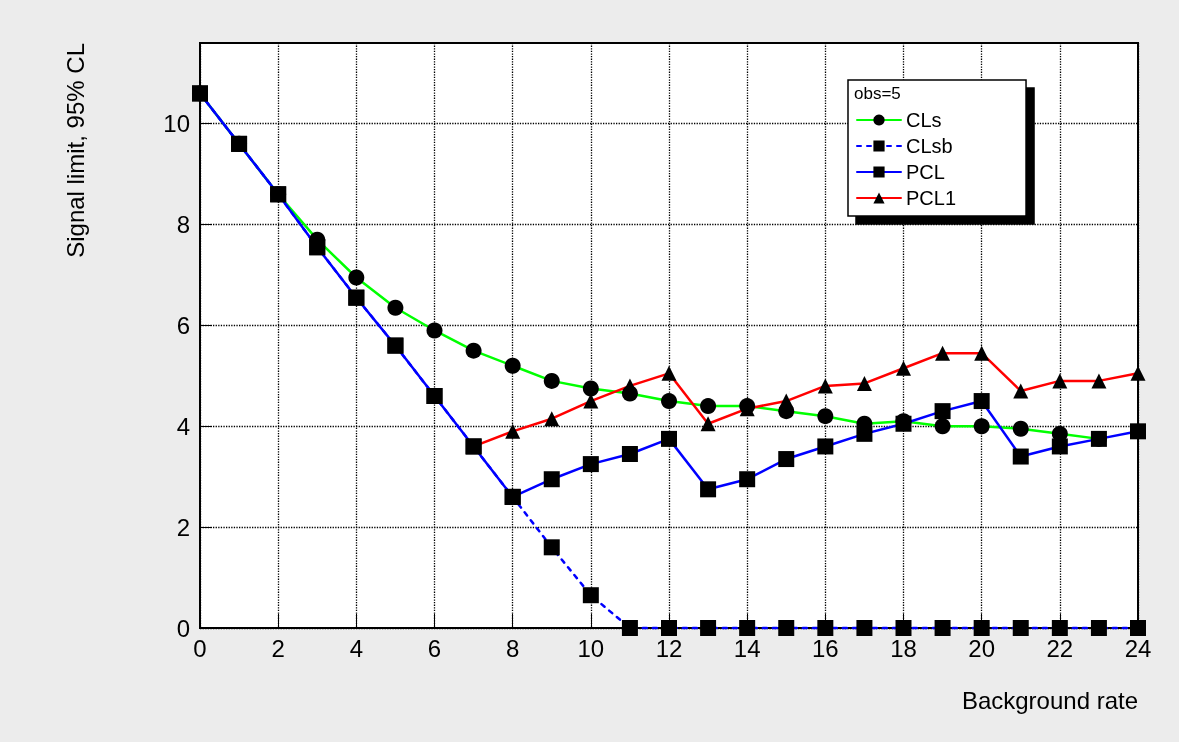 This screenshot has height=742, width=1179. Describe the element at coordinates (183, 628) in the screenshot. I see `y-tick-label: 0` at that location.